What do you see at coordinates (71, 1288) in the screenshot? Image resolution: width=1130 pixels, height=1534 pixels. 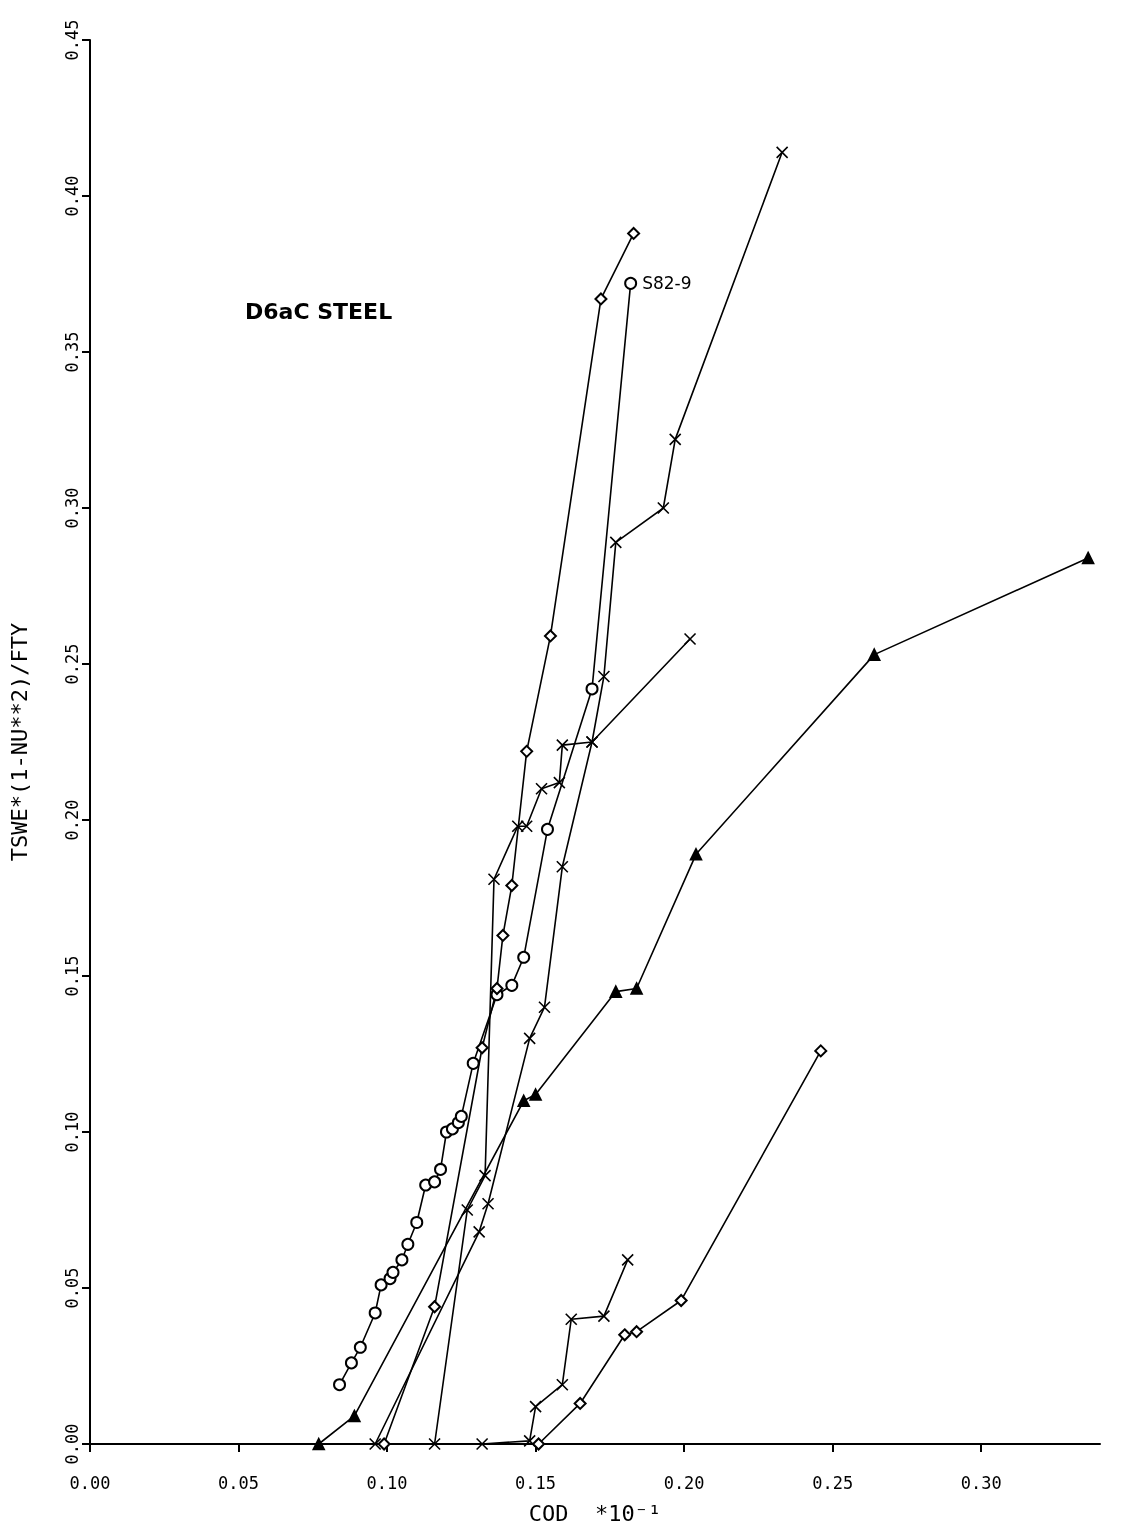 I see `y-tick-label: 0.05` at bounding box center [71, 1288].